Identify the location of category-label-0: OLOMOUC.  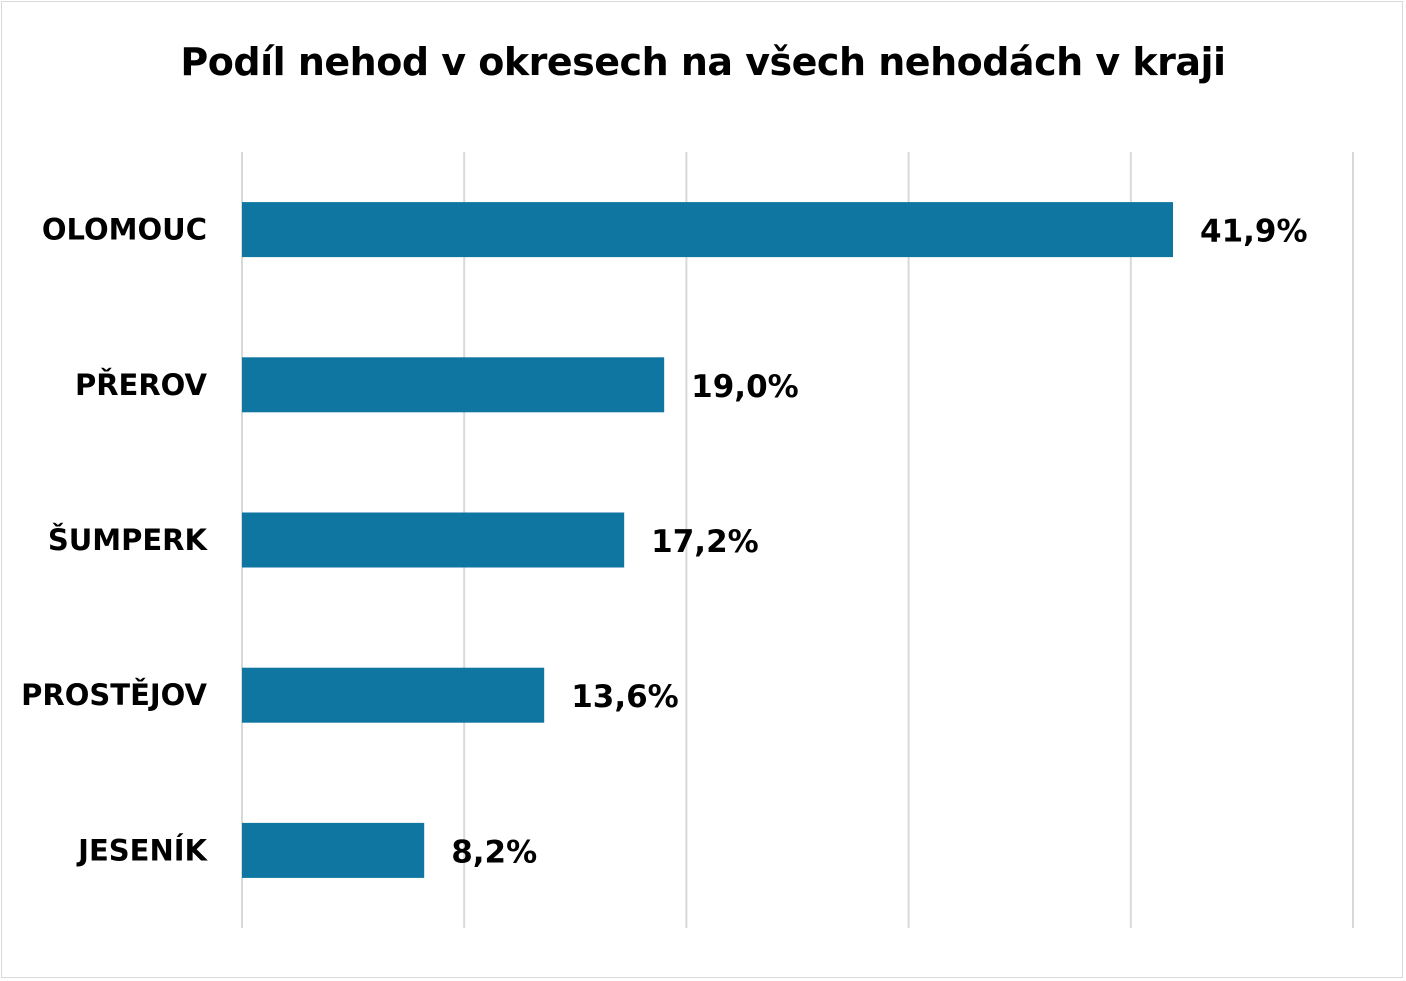
(124, 230).